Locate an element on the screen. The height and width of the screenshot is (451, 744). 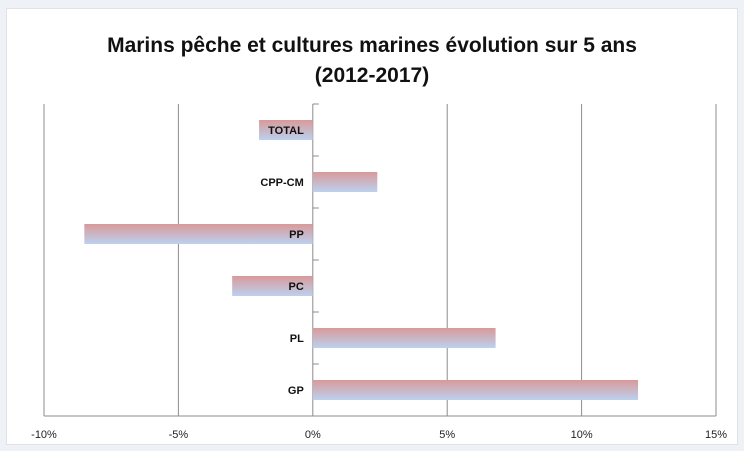
x-tick-label: 5% is located at coordinates (447, 435).